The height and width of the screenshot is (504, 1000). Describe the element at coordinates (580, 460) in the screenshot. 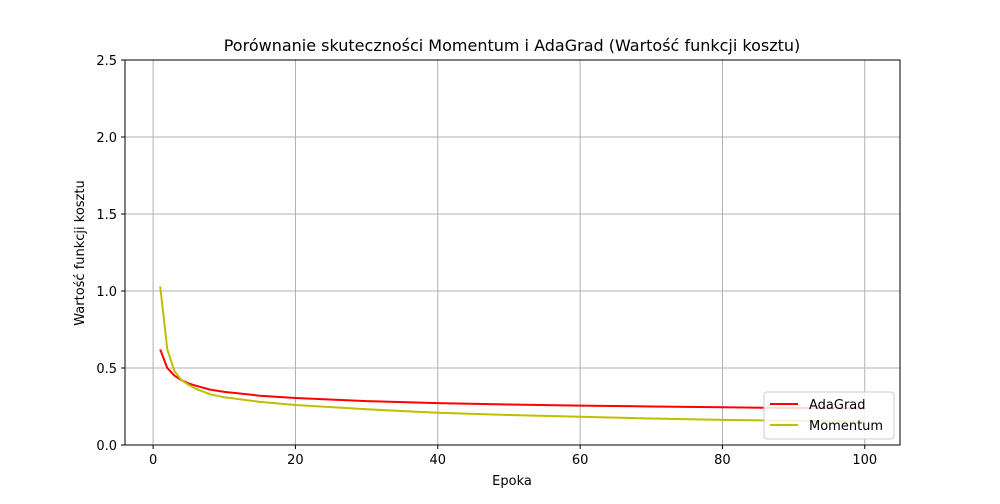

I see `x-tick-label: 60` at that location.